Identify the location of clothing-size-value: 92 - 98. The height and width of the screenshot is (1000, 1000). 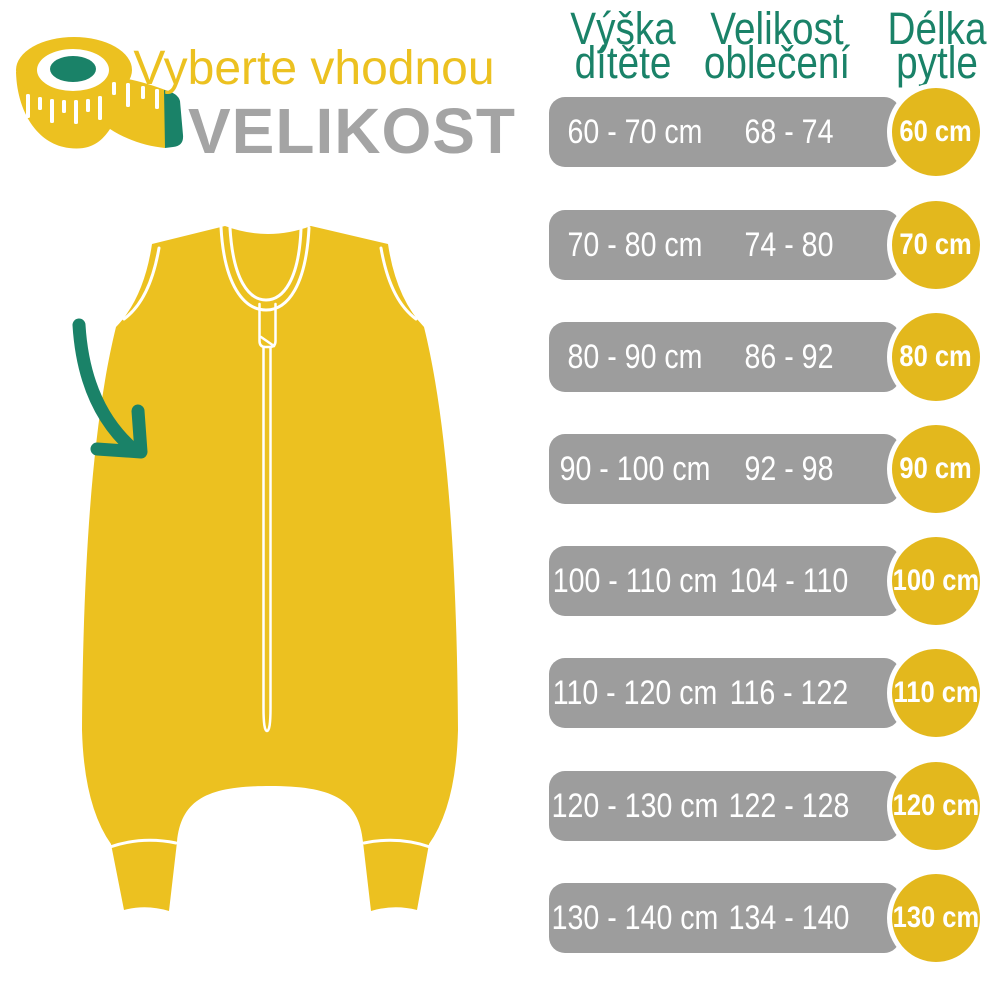
(789, 469).